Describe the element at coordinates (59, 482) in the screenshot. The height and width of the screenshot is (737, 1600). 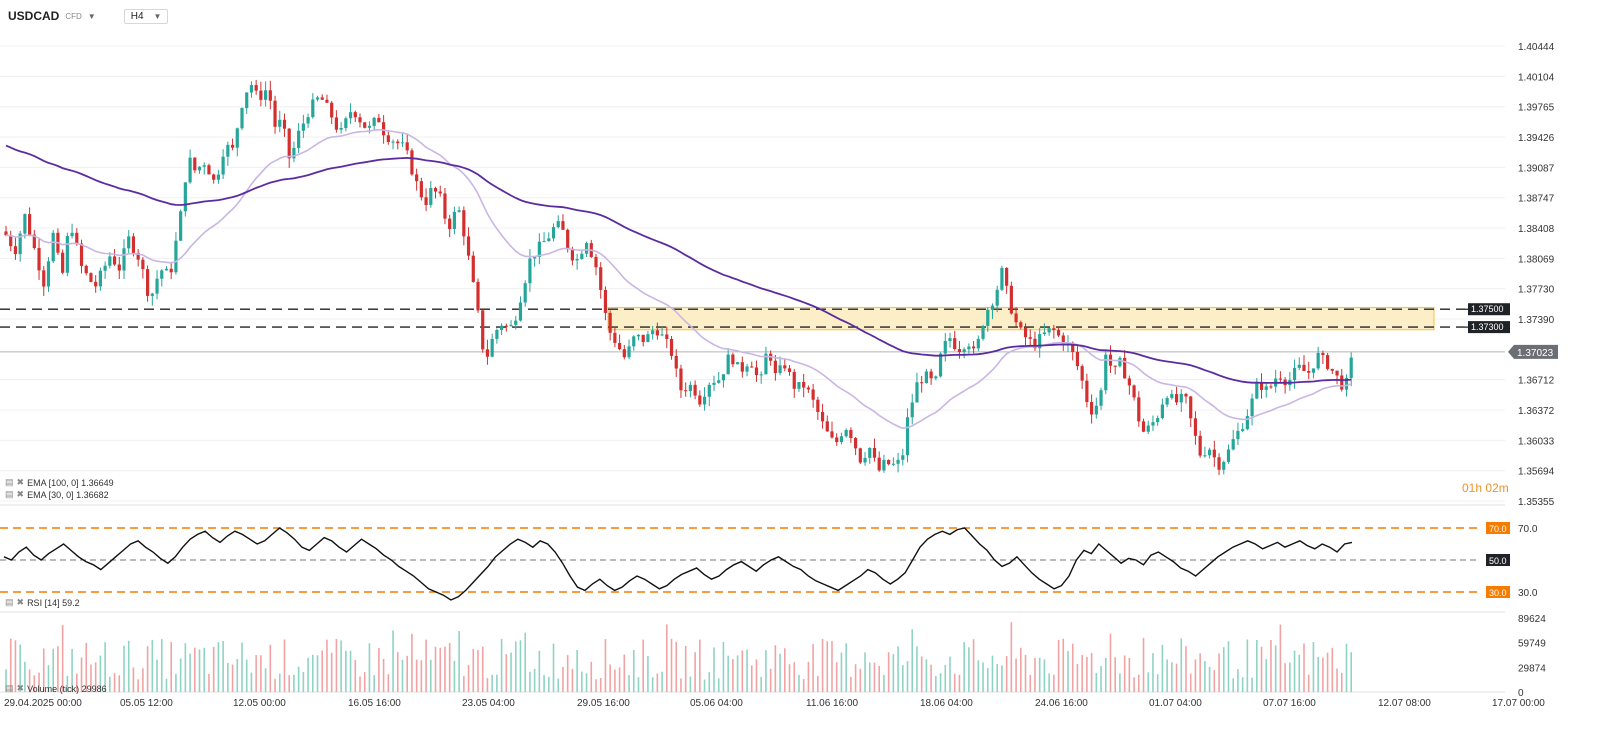
I see `ema100-legend: ▤ ✖ EMA [100, 0] 1.36649` at that location.